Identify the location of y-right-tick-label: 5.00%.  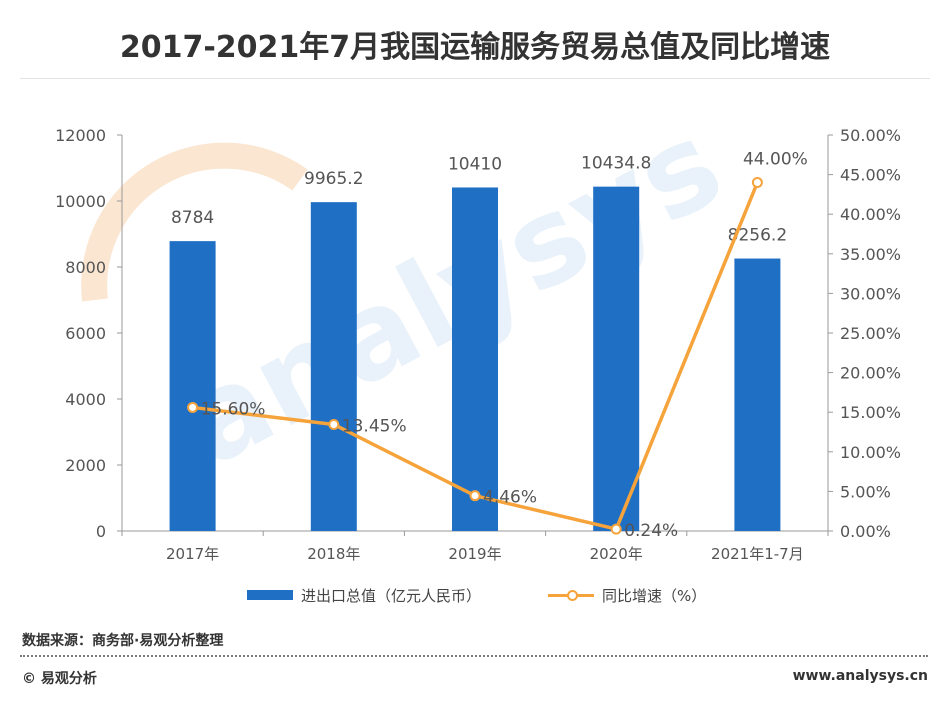
(865, 491).